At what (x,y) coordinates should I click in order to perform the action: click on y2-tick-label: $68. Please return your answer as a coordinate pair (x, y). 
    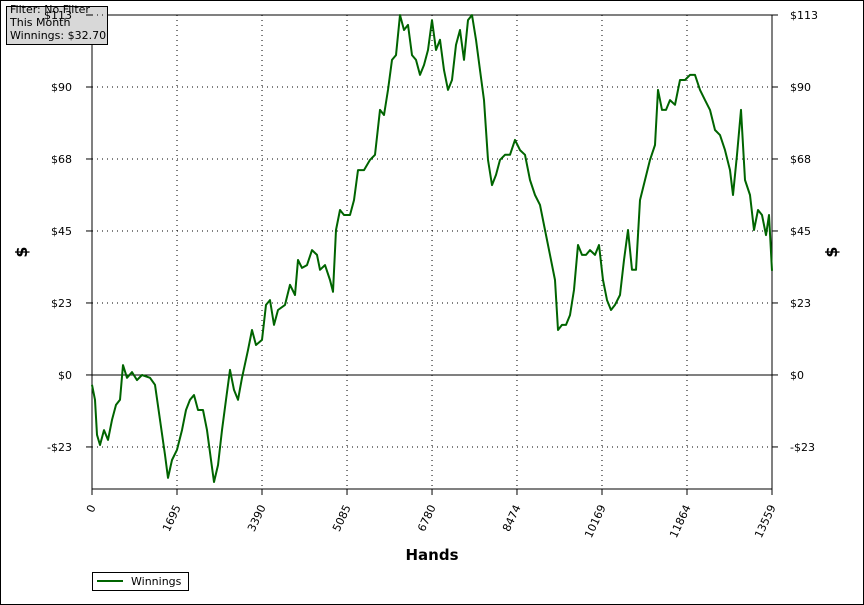
    Looking at the image, I should click on (800, 159).